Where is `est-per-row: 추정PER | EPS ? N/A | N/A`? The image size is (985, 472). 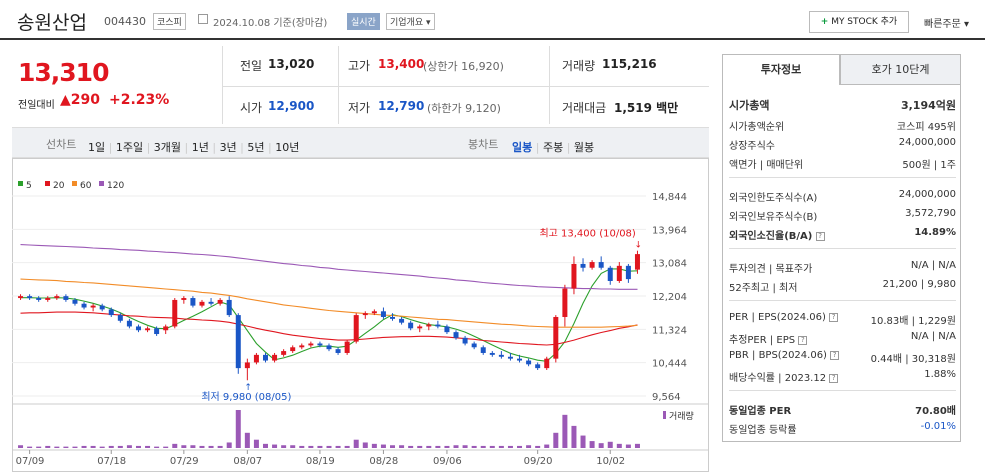
est-per-row: 추정PER | EPS ? N/A | N/A is located at coordinates (842, 338).